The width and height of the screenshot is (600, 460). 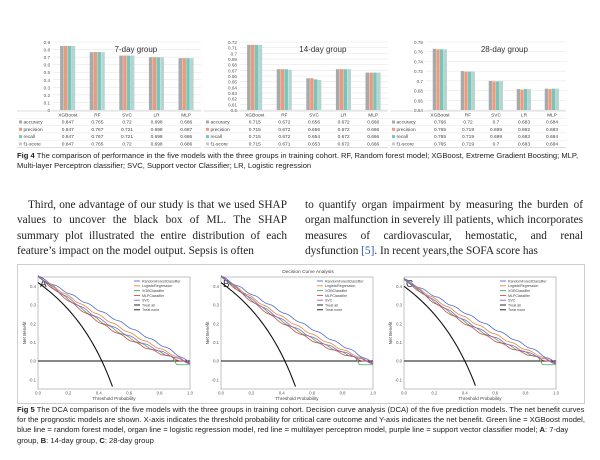 What do you see at coordinates (232, 93) in the screenshot?
I see `y-tick-label: 0.63` at bounding box center [232, 93].